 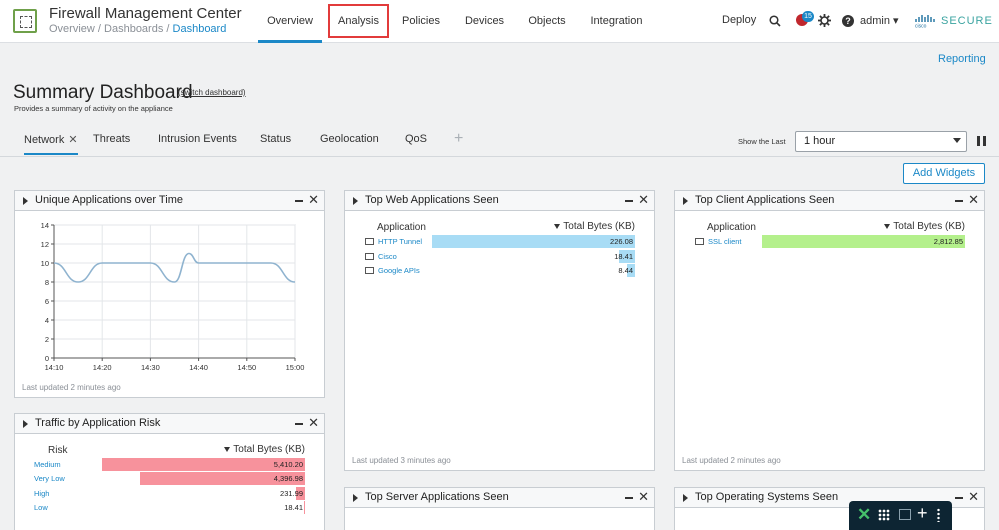 I want to click on user-menu: admin ▾, so click(x=879, y=21).